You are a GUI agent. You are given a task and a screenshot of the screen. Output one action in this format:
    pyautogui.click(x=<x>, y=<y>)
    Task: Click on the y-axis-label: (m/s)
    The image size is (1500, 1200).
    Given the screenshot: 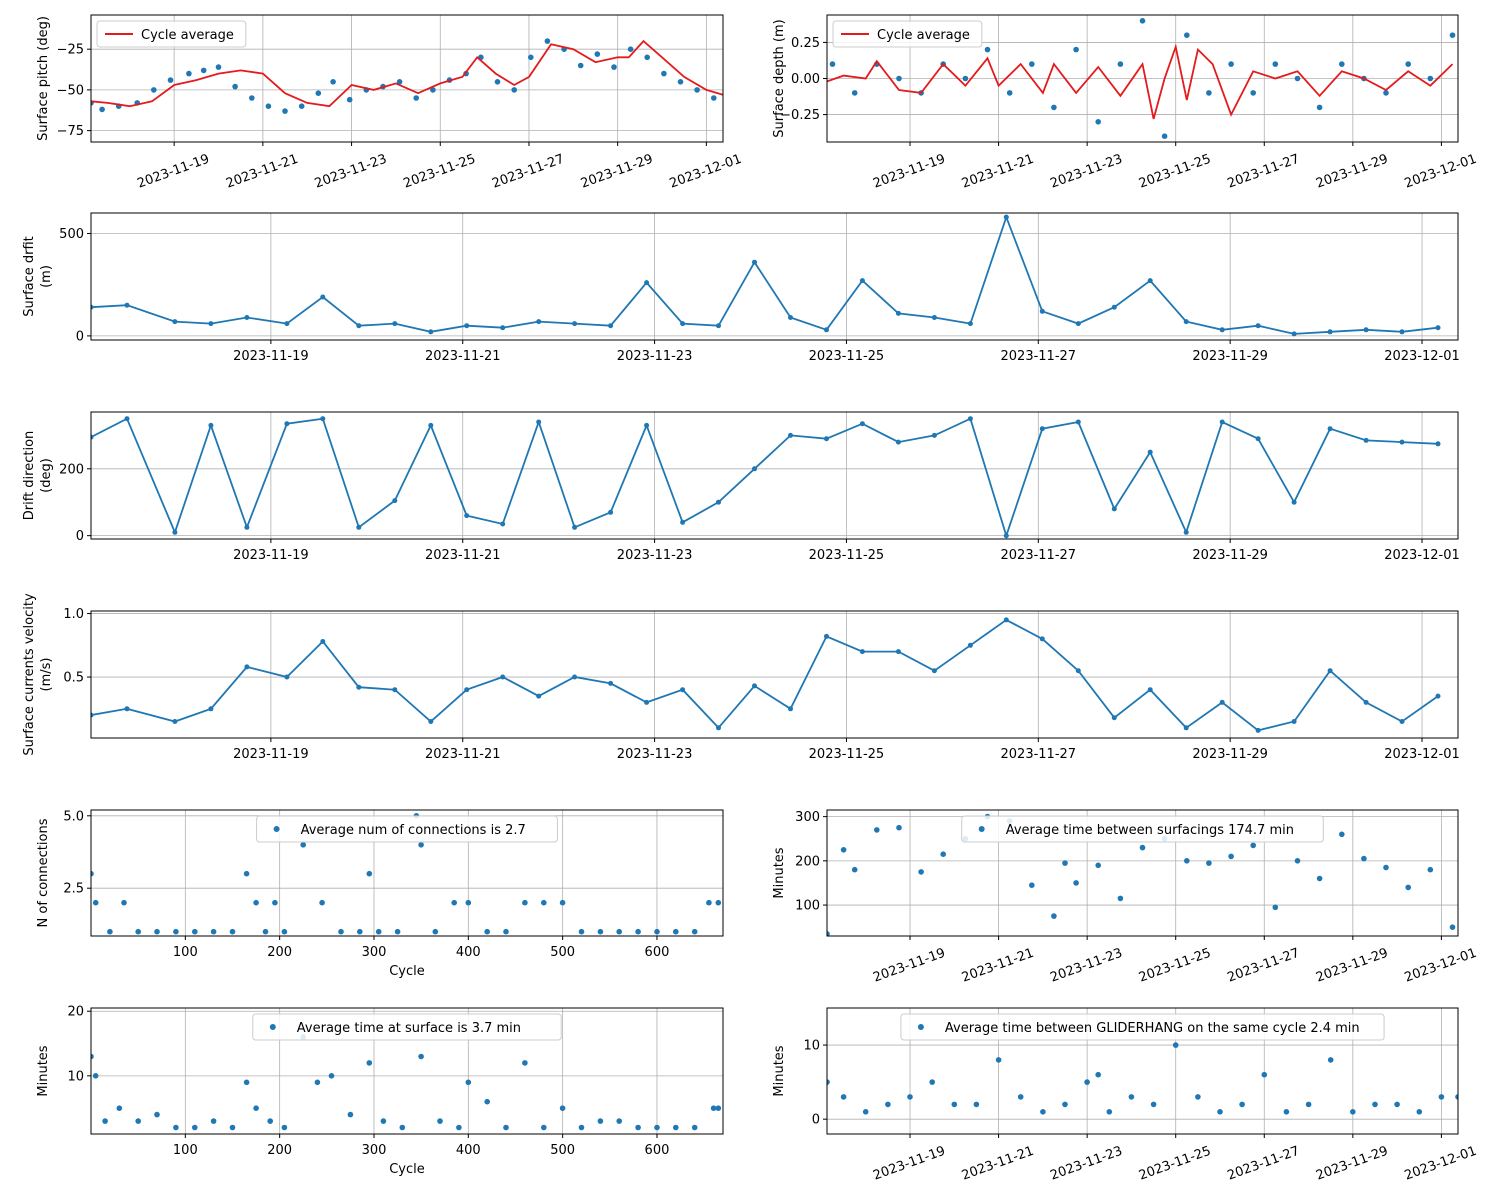 What is the action you would take?
    pyautogui.click(x=46, y=675)
    